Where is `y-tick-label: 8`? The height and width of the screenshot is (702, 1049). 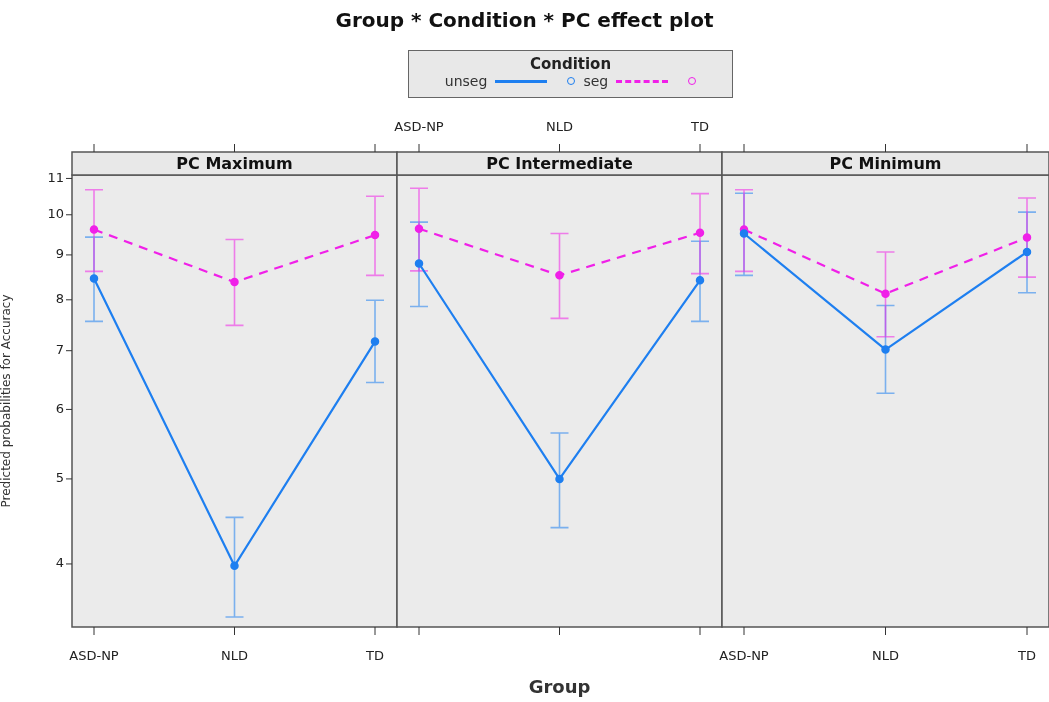
y-tick-label: 8 is located at coordinates (59, 299).